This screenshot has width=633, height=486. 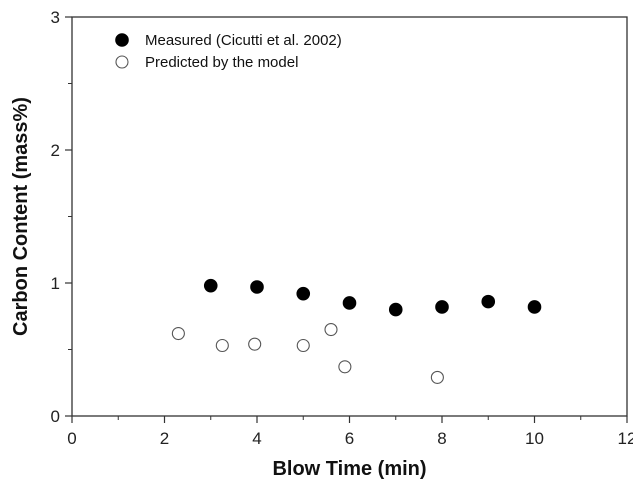 I want to click on y-tick-label: 3, so click(x=55, y=17).